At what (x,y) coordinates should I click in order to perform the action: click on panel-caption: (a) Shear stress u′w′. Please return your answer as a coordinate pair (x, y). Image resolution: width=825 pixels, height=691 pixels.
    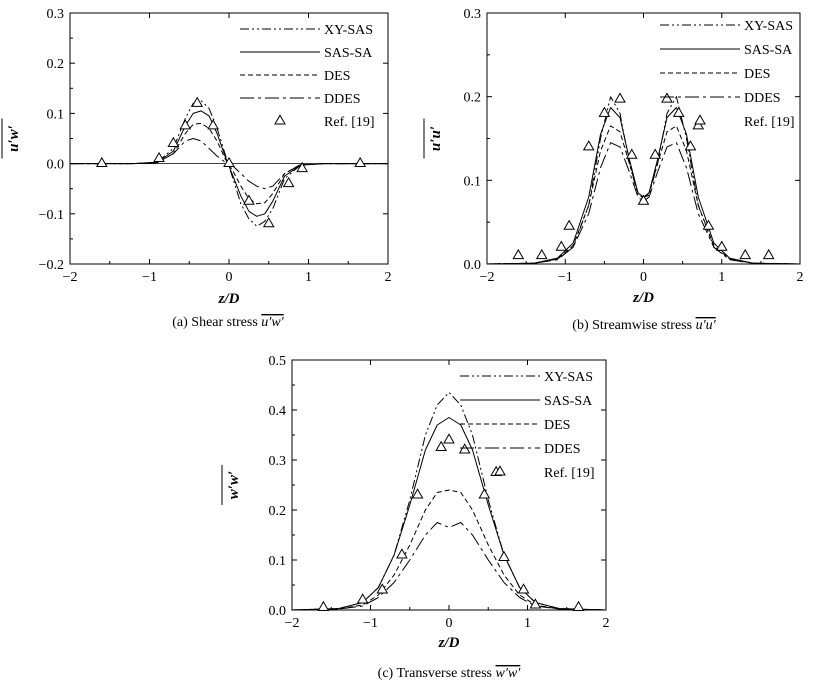
    Looking at the image, I should click on (228, 322).